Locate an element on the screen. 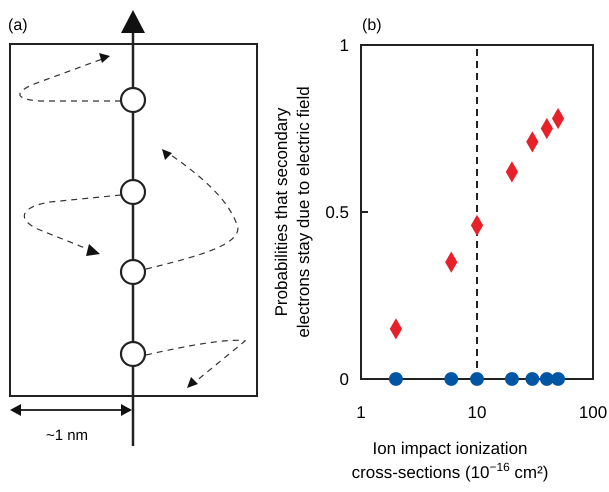 This screenshot has width=609, height=492. x-tick-label: 10 is located at coordinates (477, 412).